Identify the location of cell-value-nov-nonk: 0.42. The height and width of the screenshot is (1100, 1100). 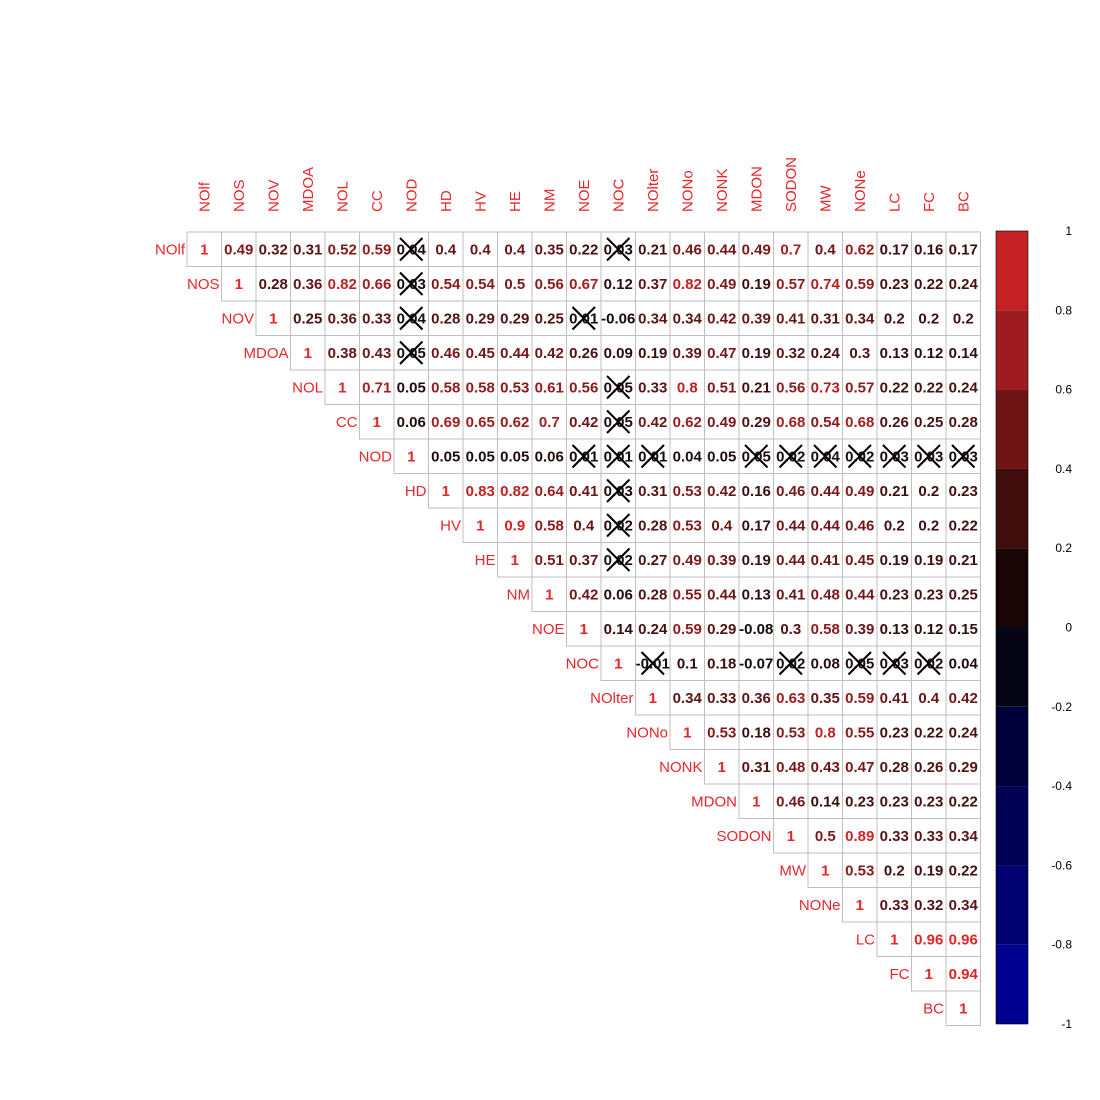
(721, 318).